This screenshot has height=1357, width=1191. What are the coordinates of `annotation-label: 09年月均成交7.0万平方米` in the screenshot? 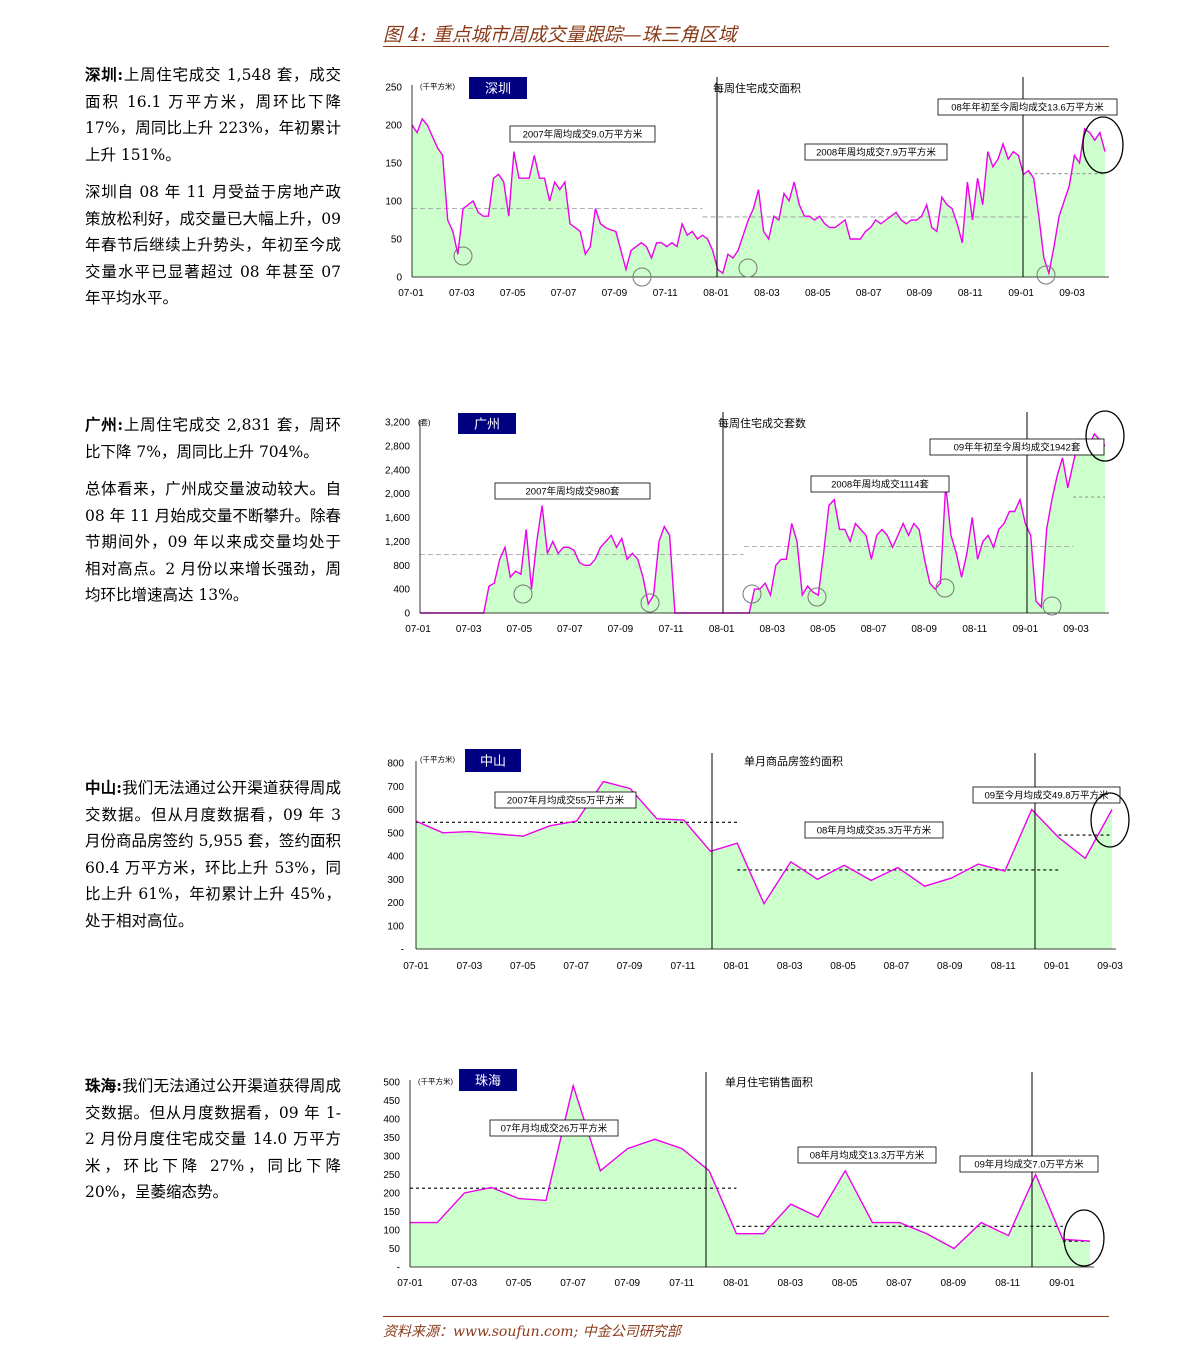 It's located at (1029, 1165).